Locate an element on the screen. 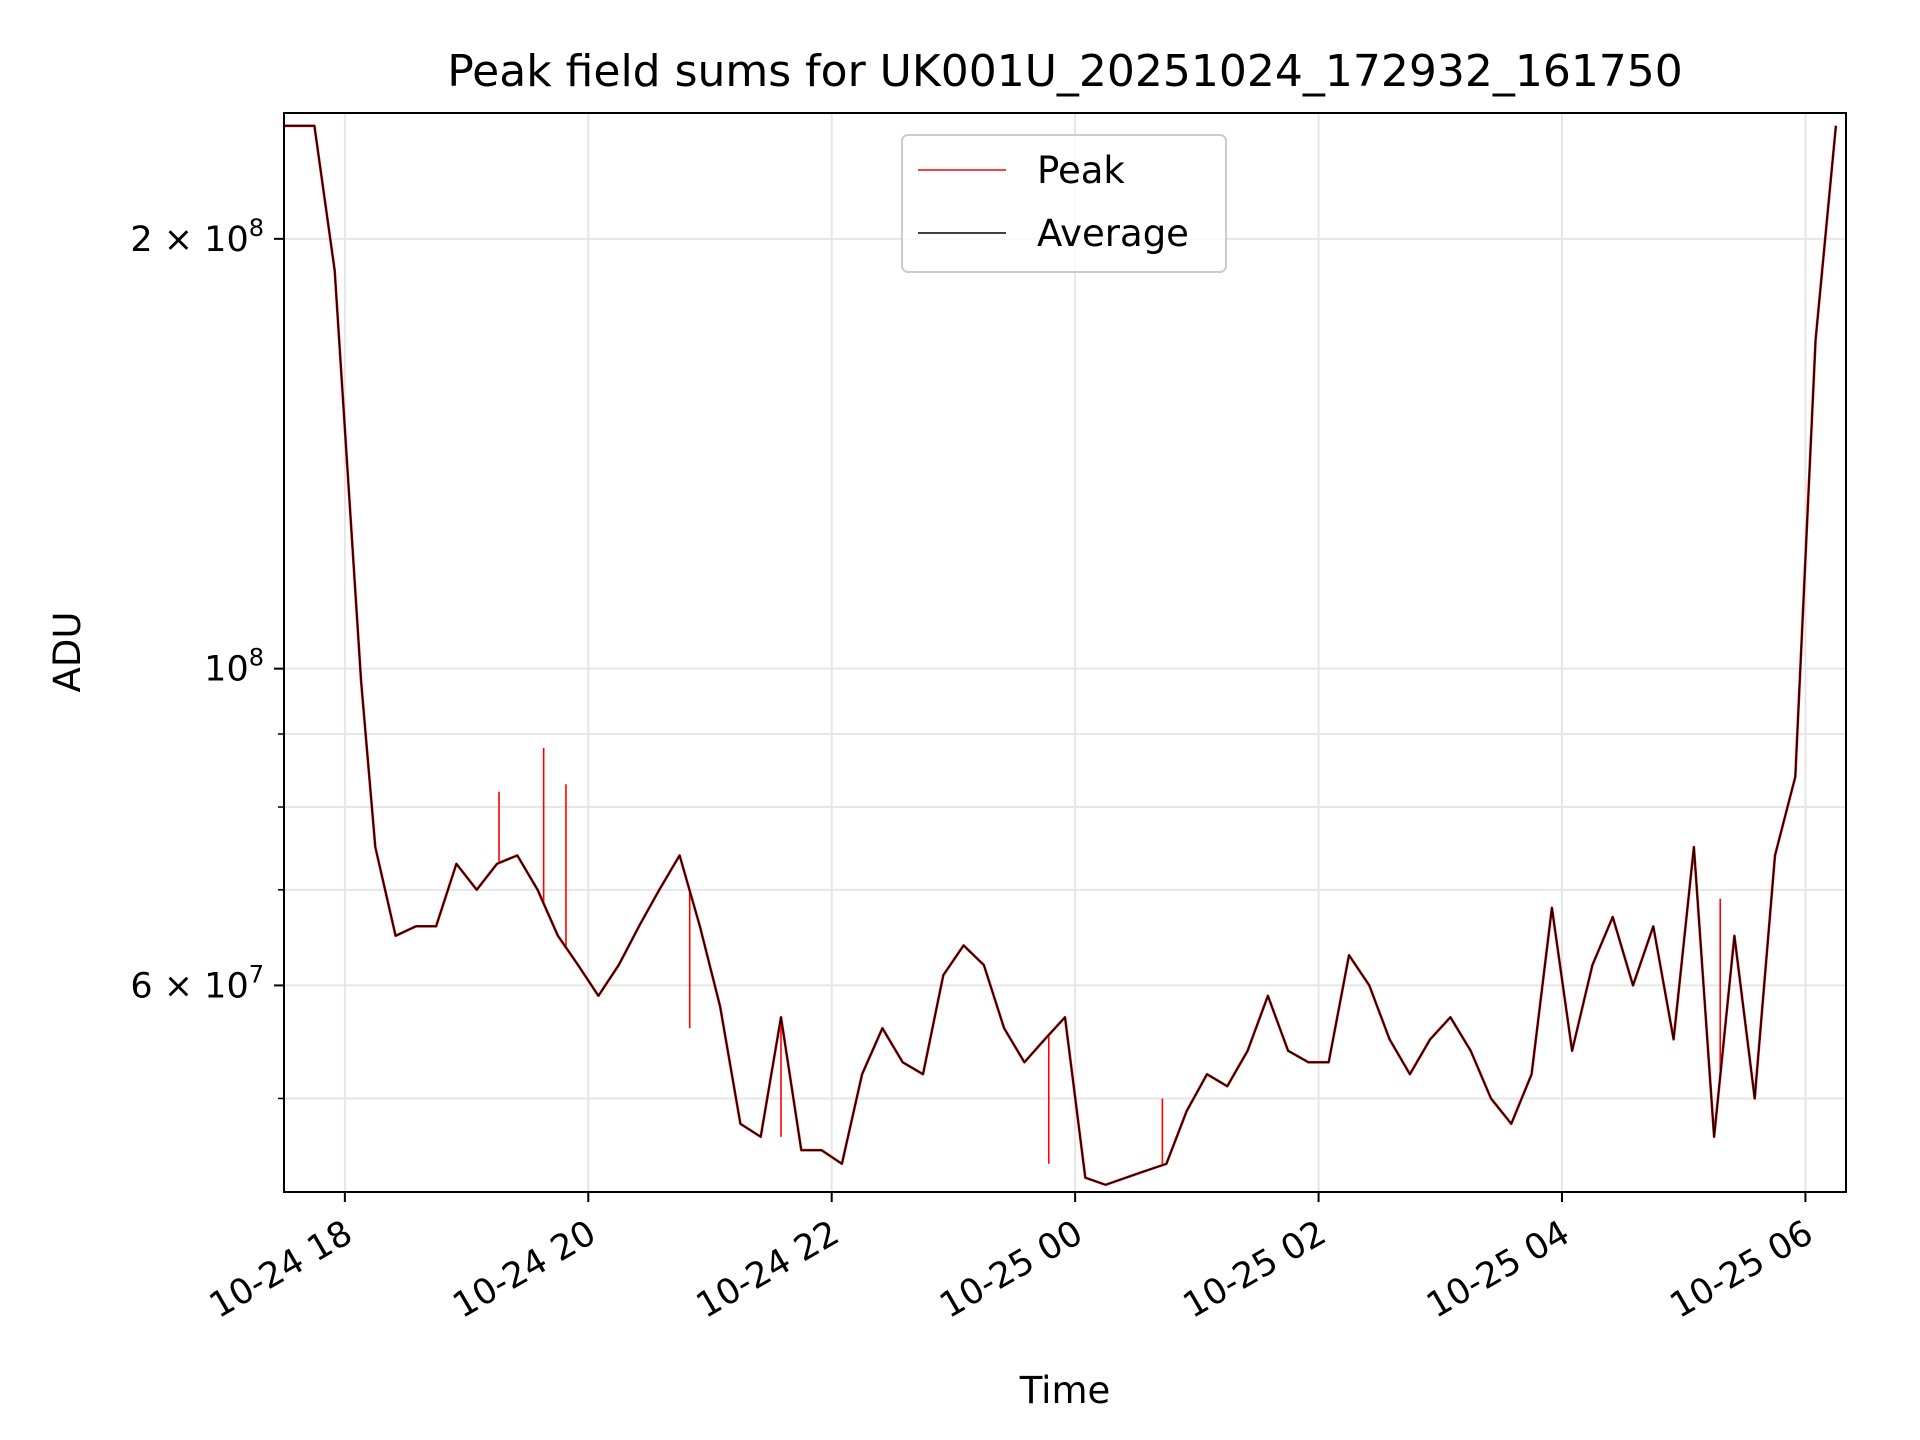 This screenshot has height=1440, width=1920. legend-label-peak: Peak is located at coordinates (1081, 170).